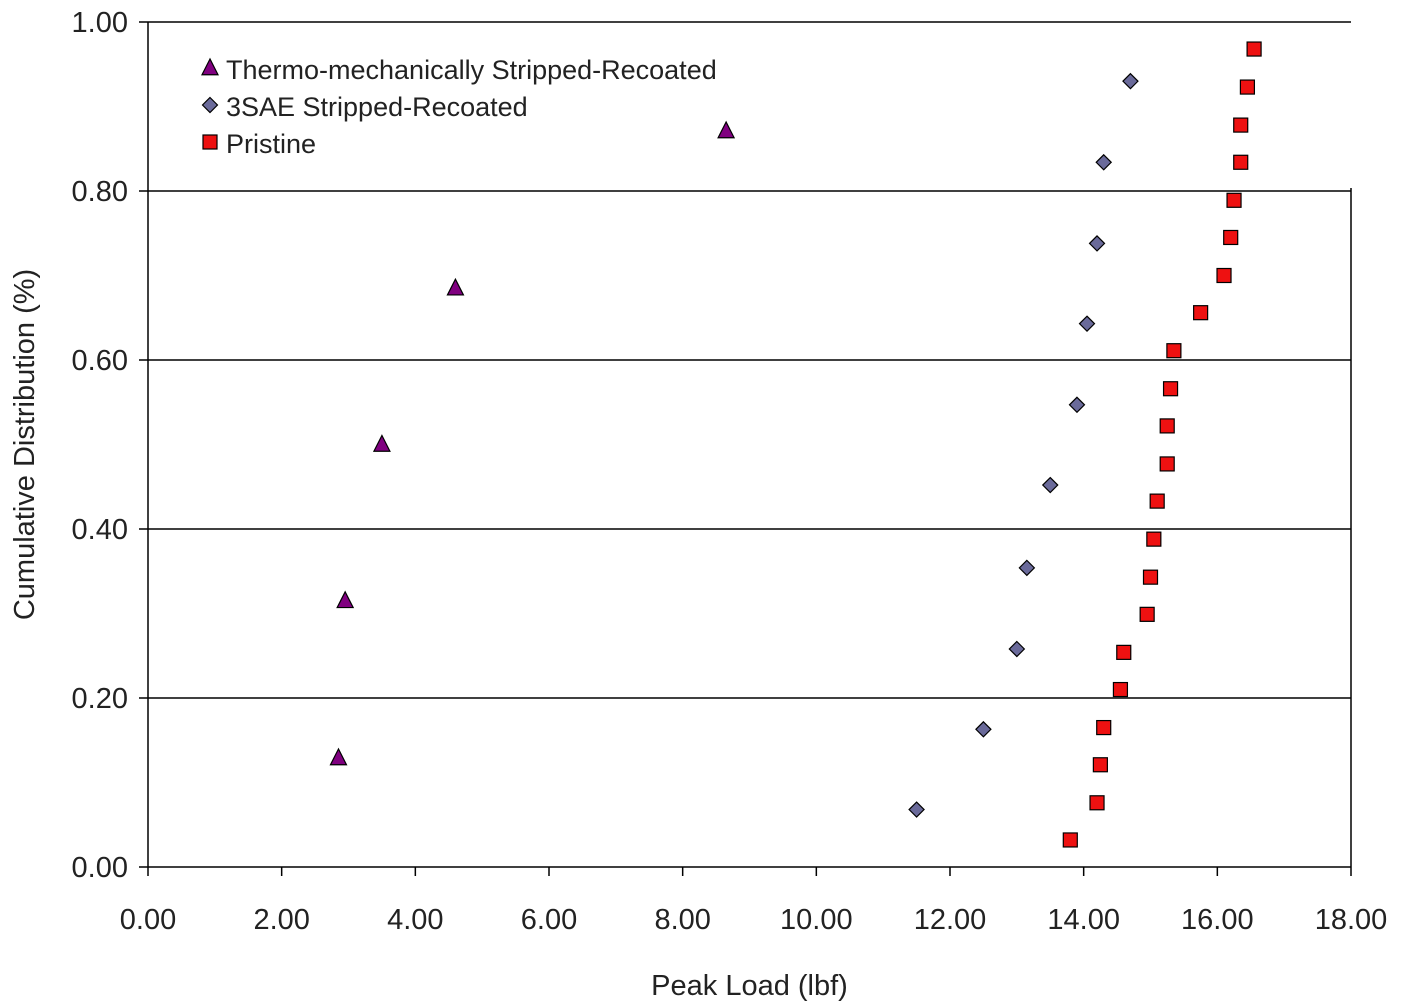 This screenshot has height=1007, width=1409. I want to click on y-tick-label: 0.40, so click(100, 530).